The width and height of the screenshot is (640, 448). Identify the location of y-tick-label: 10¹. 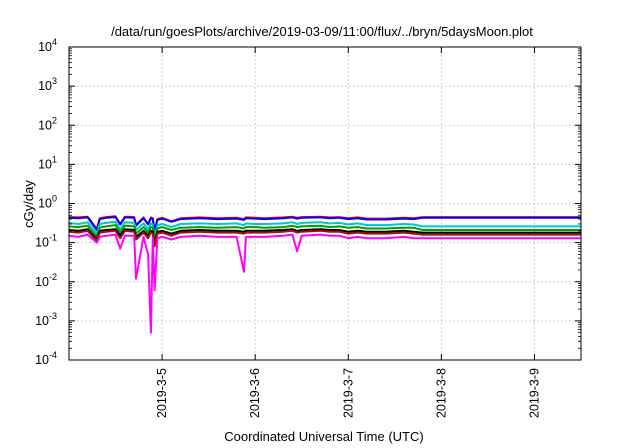
(47, 162).